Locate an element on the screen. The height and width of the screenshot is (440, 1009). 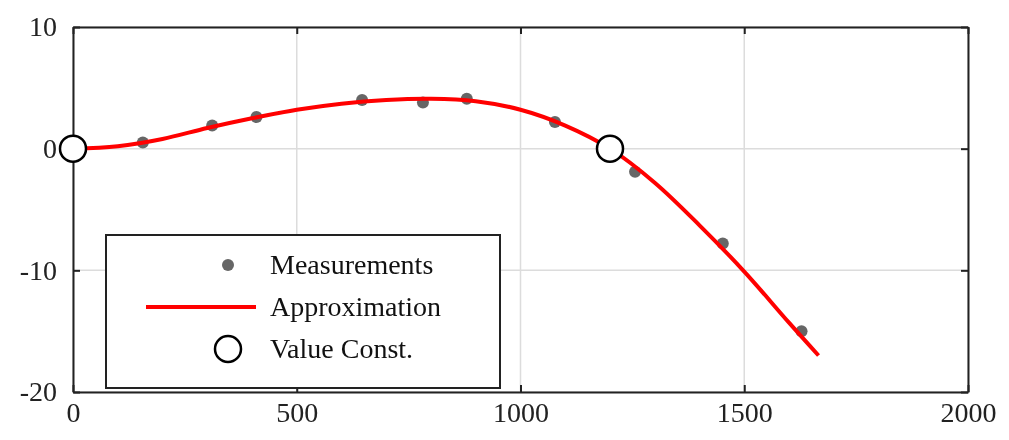
y-tick-label: 0 is located at coordinates (50, 149).